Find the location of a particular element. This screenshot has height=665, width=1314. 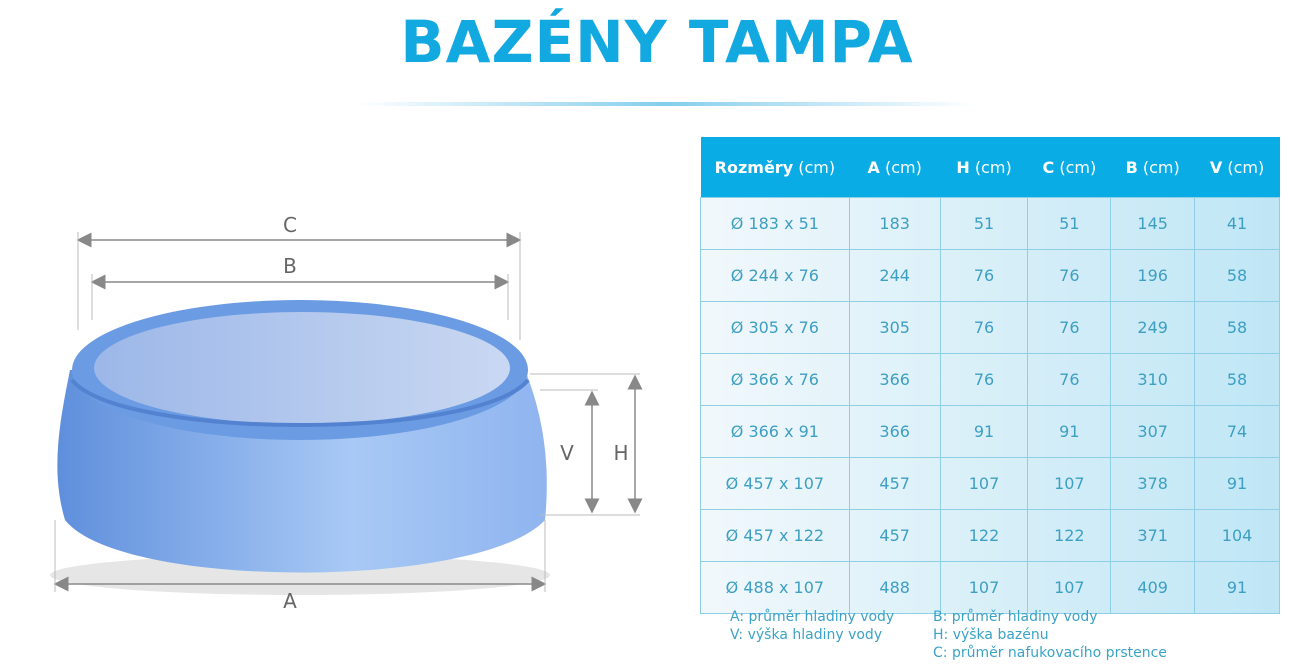

column-header: V (cm) is located at coordinates (1237, 167).